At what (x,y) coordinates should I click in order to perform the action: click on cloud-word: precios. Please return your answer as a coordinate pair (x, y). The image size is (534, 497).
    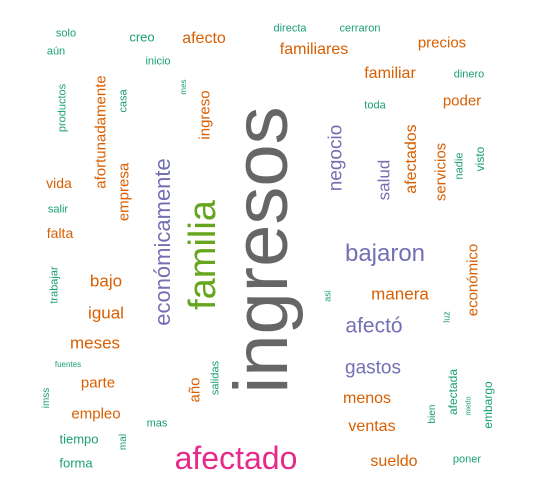
    Looking at the image, I should click on (442, 43).